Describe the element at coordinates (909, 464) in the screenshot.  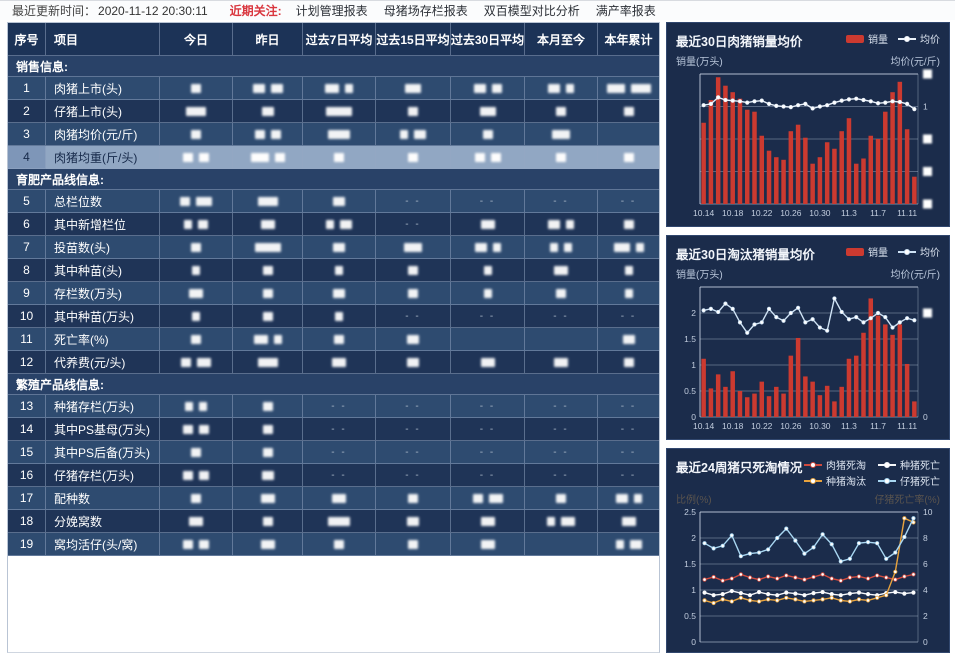
I see `legend-item: 种猪死亡` at that location.